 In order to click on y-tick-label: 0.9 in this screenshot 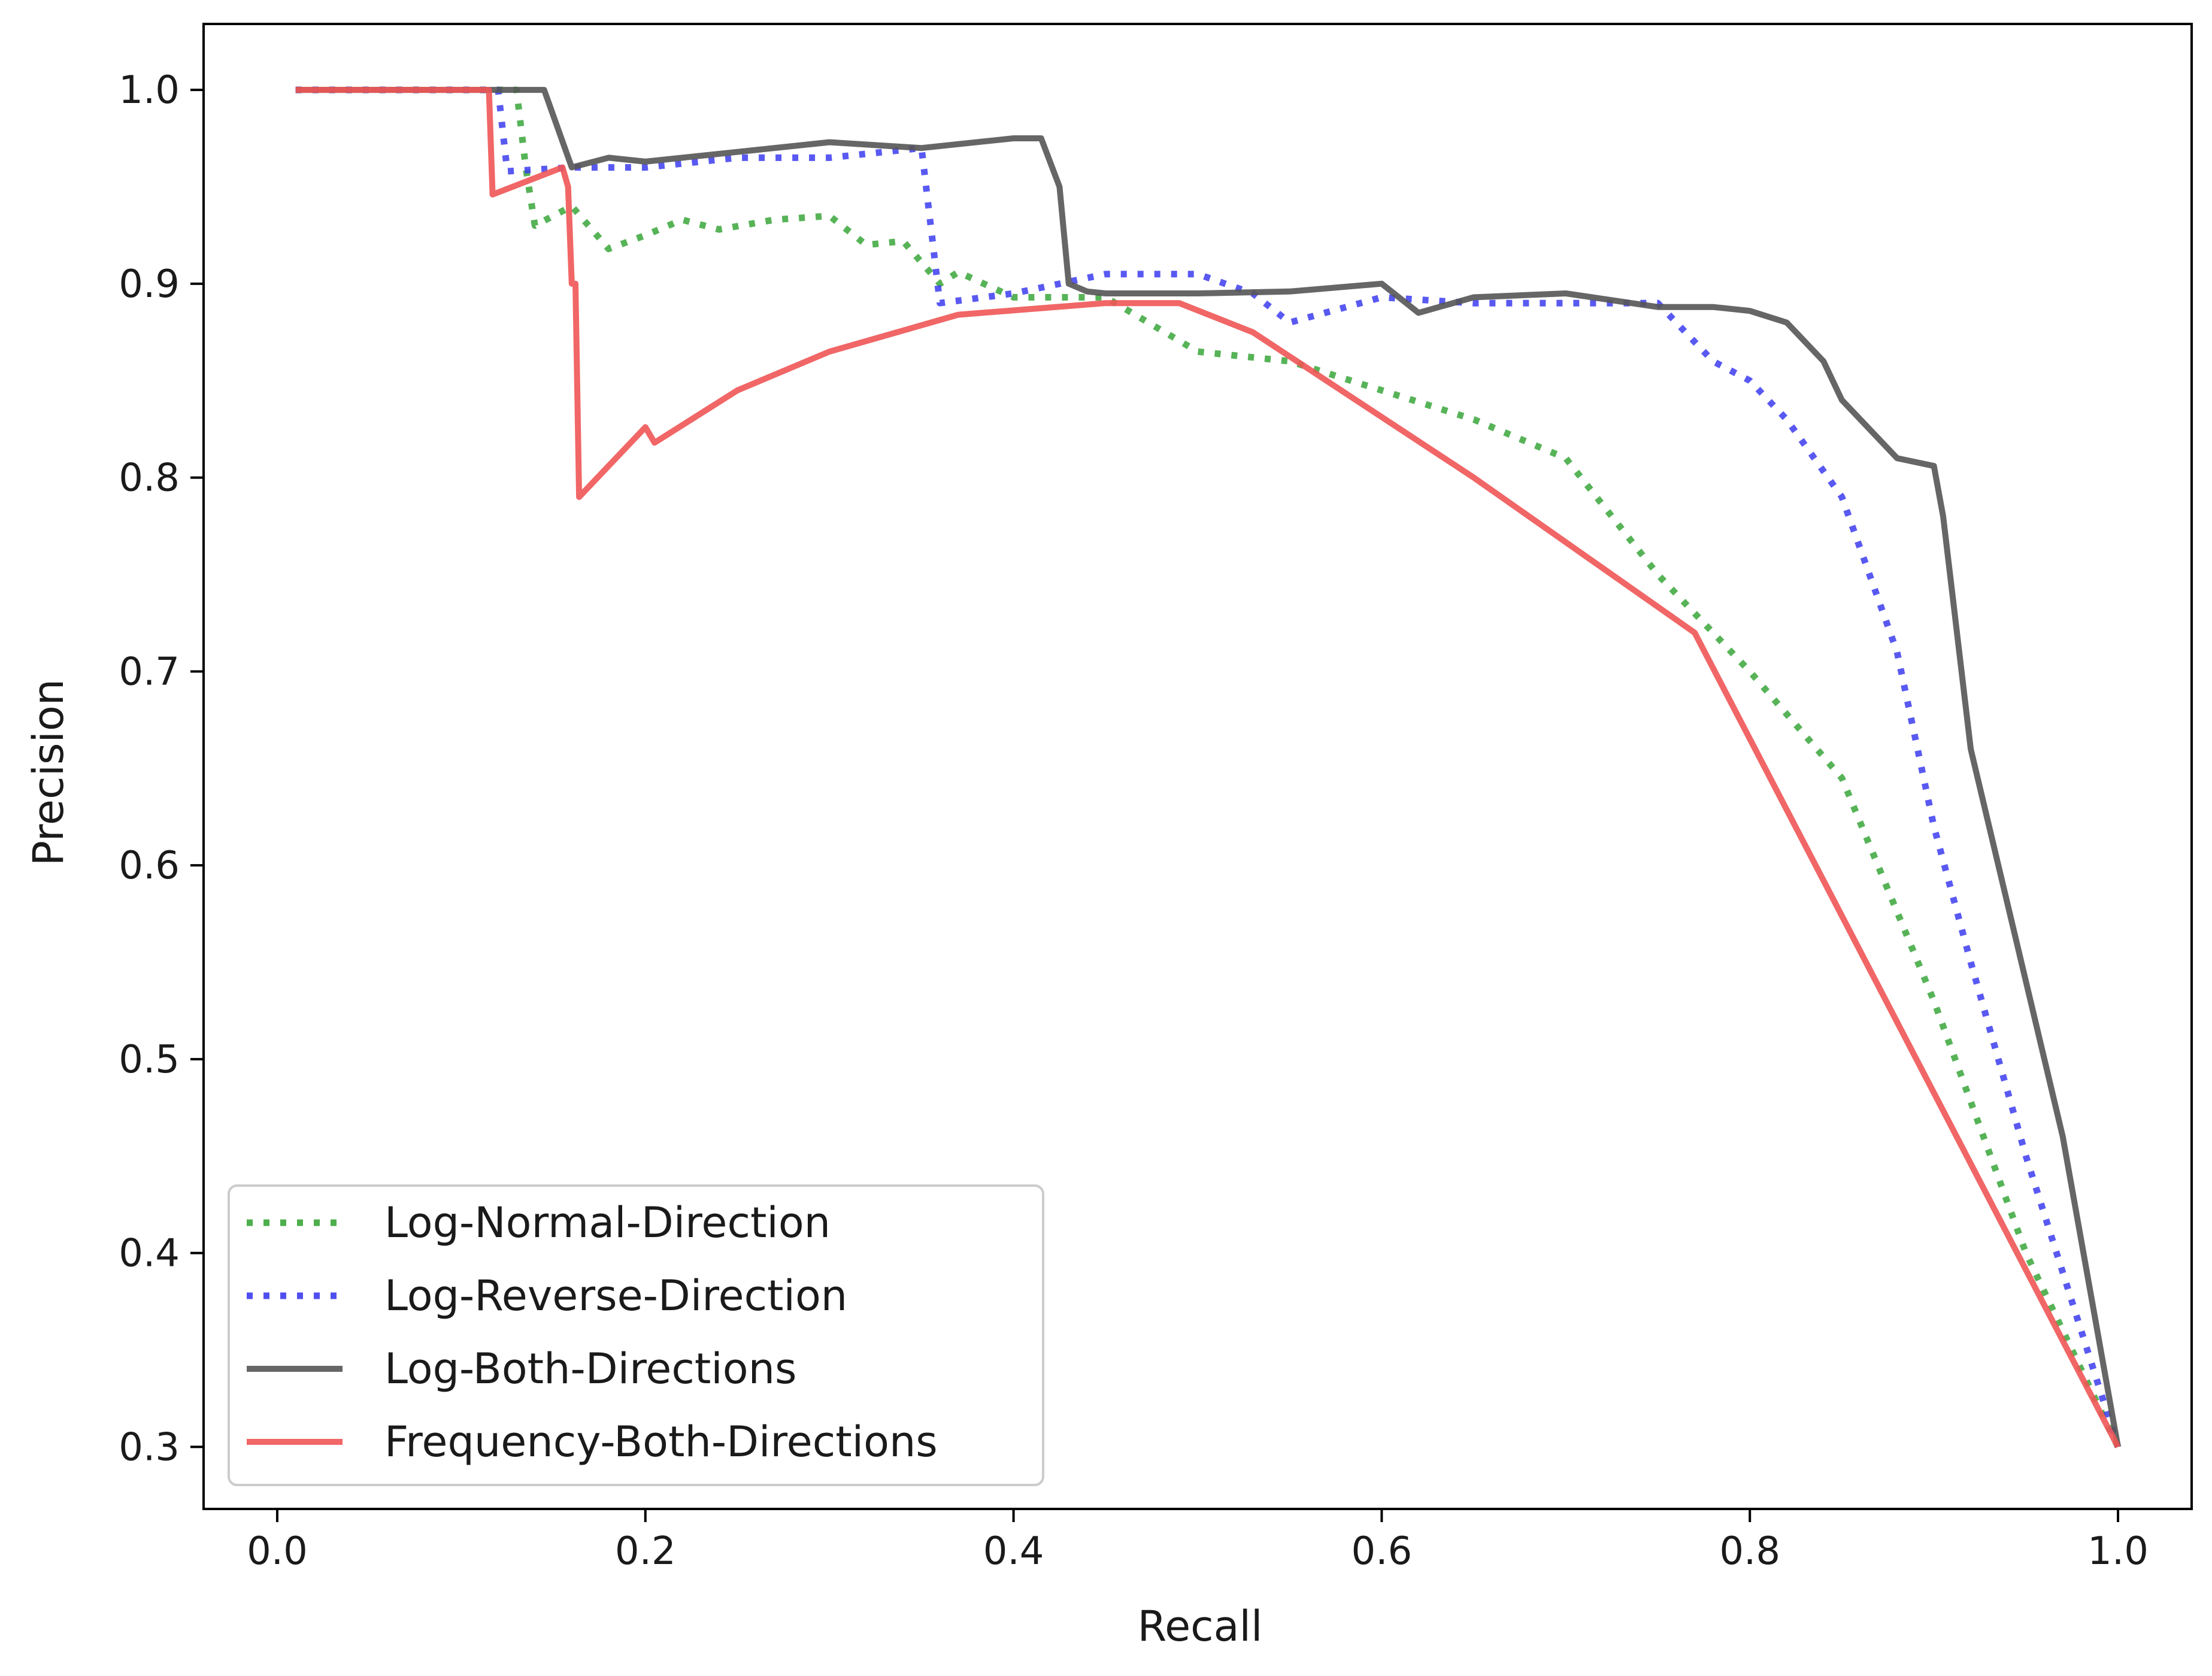, I will do `click(149, 284)`.